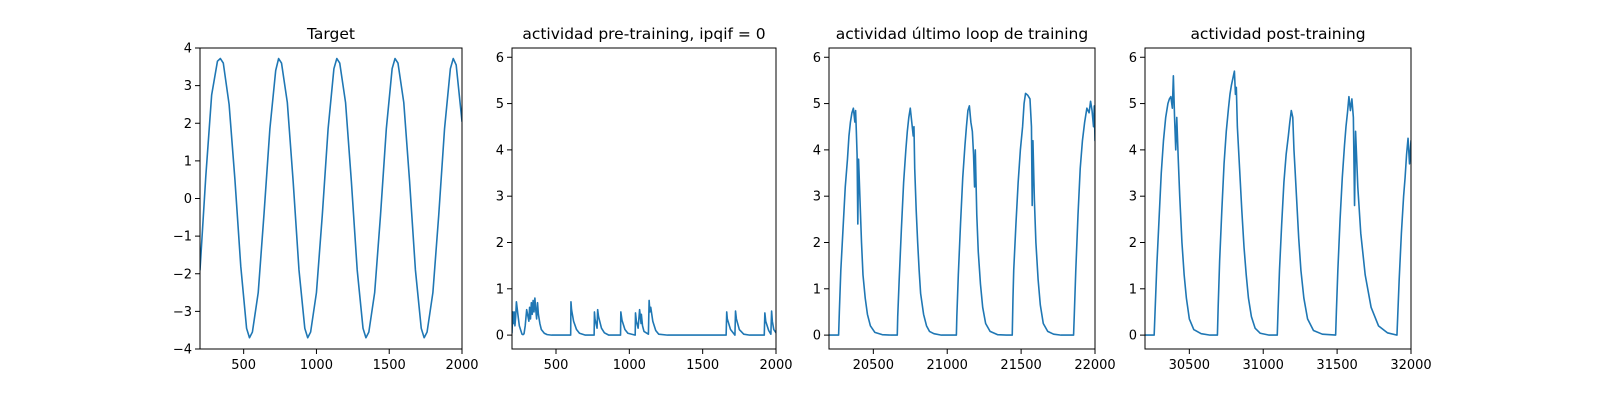 The image size is (1600, 400). What do you see at coordinates (873, 365) in the screenshot?
I see `x-tick-label: 20500` at bounding box center [873, 365].